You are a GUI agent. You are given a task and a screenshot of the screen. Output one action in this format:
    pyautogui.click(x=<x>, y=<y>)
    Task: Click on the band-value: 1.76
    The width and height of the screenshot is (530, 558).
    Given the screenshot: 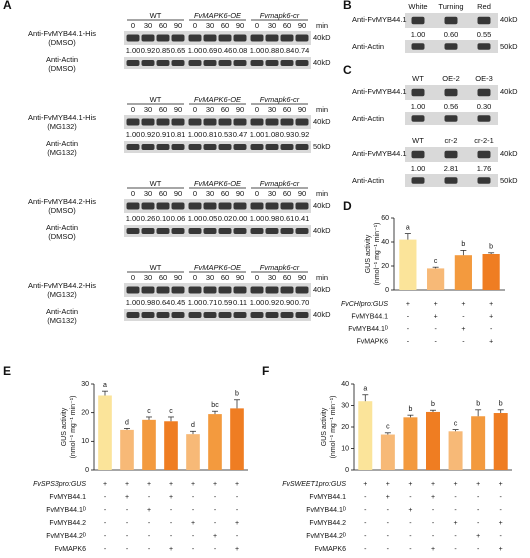 What is the action you would take?
    pyautogui.click(x=484, y=168)
    